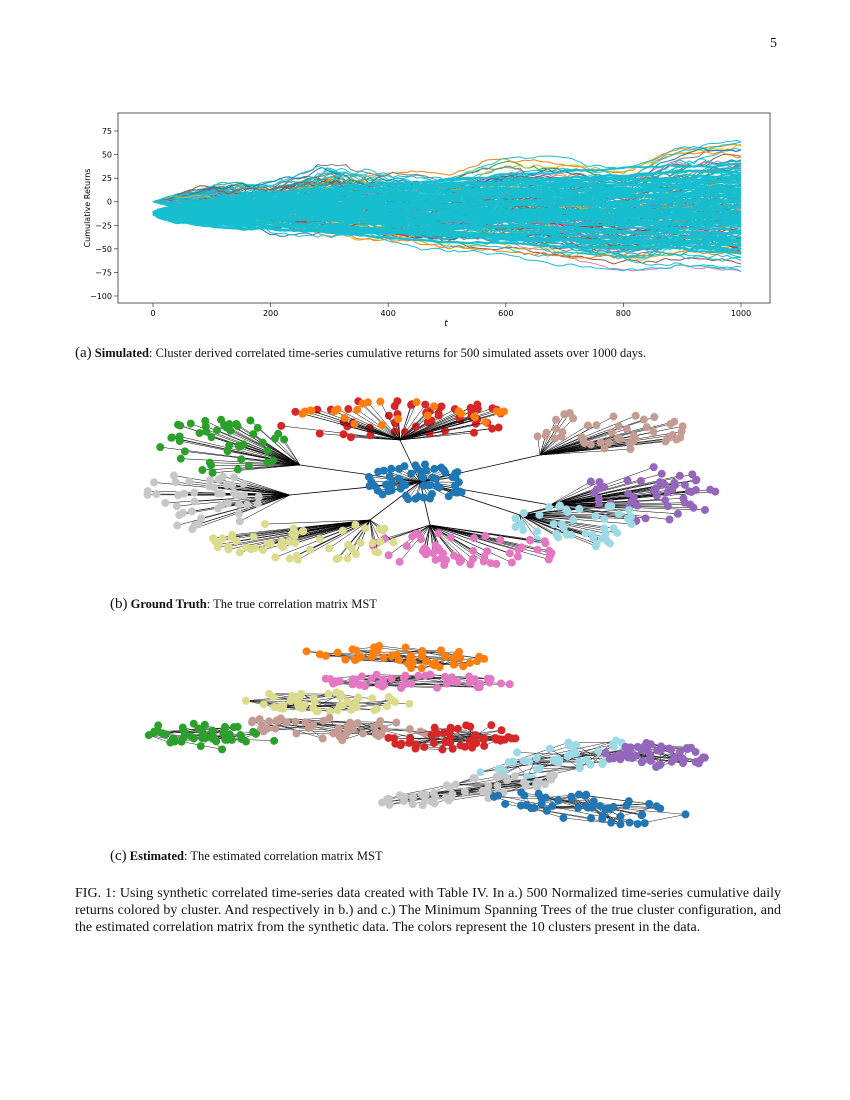  I want to click on y-tick-label: −25, so click(103, 225).